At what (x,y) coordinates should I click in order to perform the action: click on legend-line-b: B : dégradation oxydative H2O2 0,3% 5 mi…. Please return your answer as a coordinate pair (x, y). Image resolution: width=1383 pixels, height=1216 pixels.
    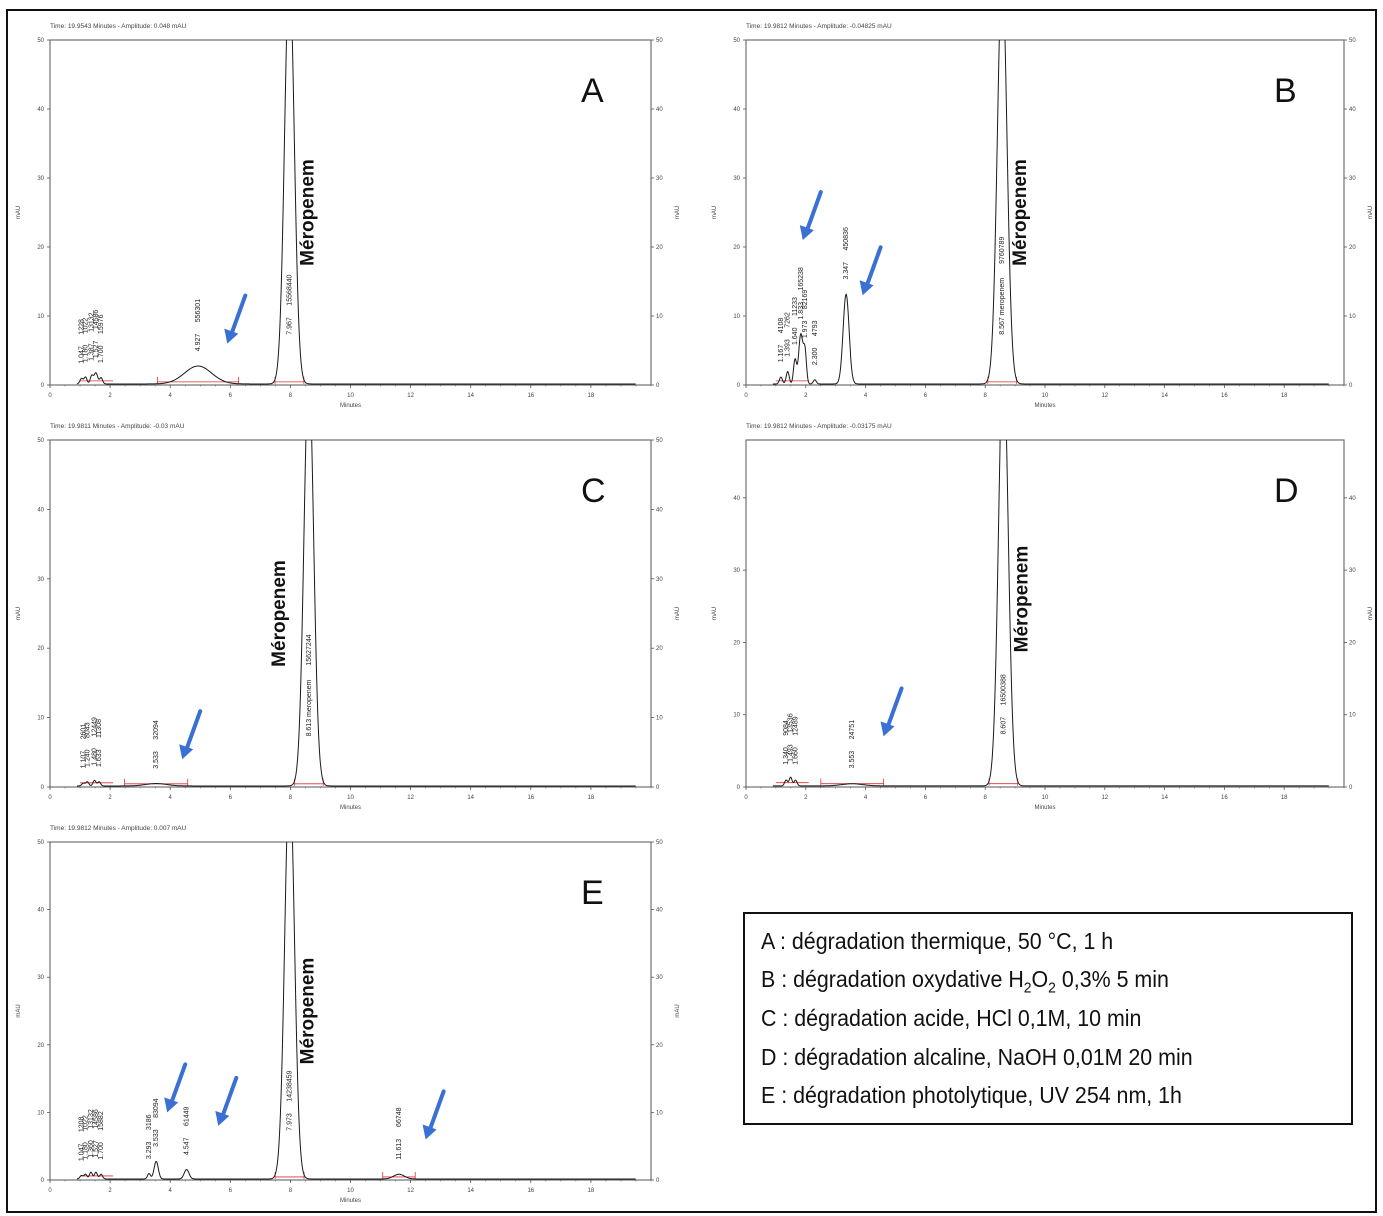
    Looking at the image, I should click on (965, 981).